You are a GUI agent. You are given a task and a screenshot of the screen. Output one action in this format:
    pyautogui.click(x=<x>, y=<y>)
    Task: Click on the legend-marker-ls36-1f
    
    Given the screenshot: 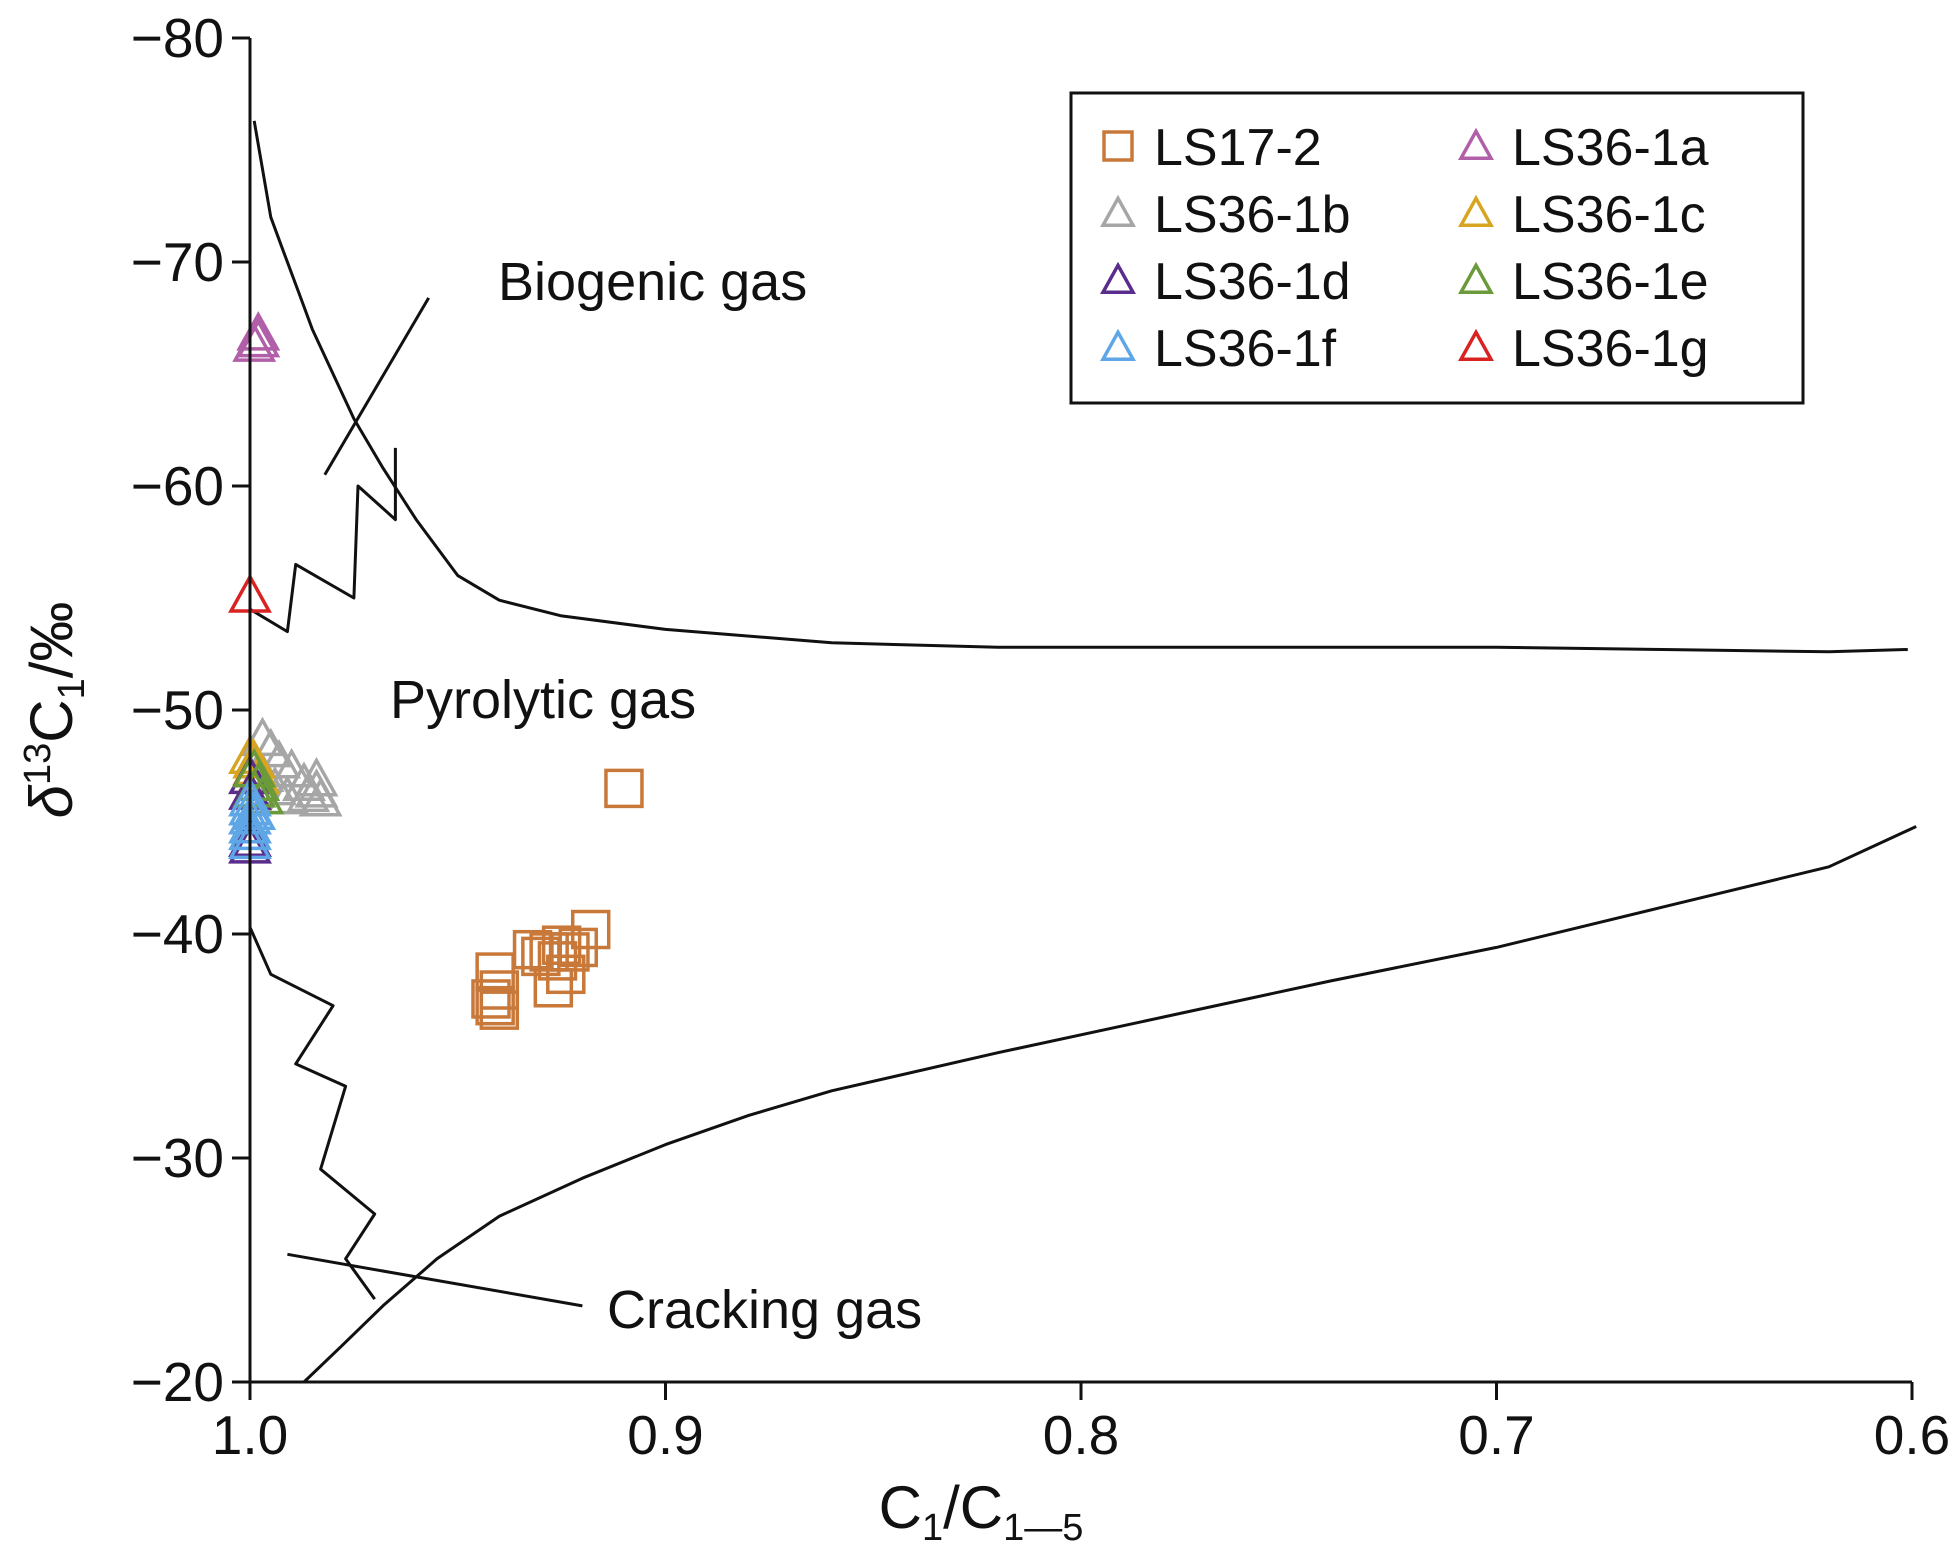 What is the action you would take?
    pyautogui.click(x=1118, y=345)
    